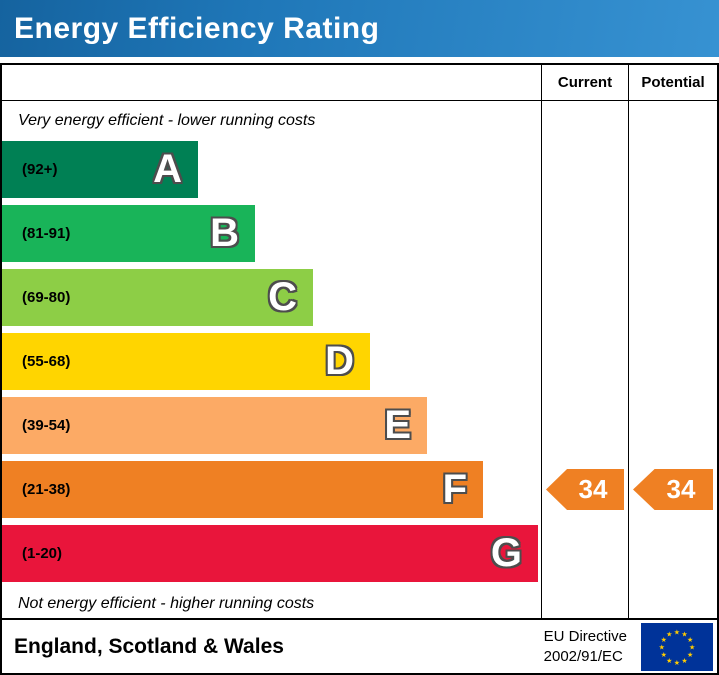 This screenshot has height=675, width=719. What do you see at coordinates (186, 361) in the screenshot?
I see `band-d: (55-68) D` at bounding box center [186, 361].